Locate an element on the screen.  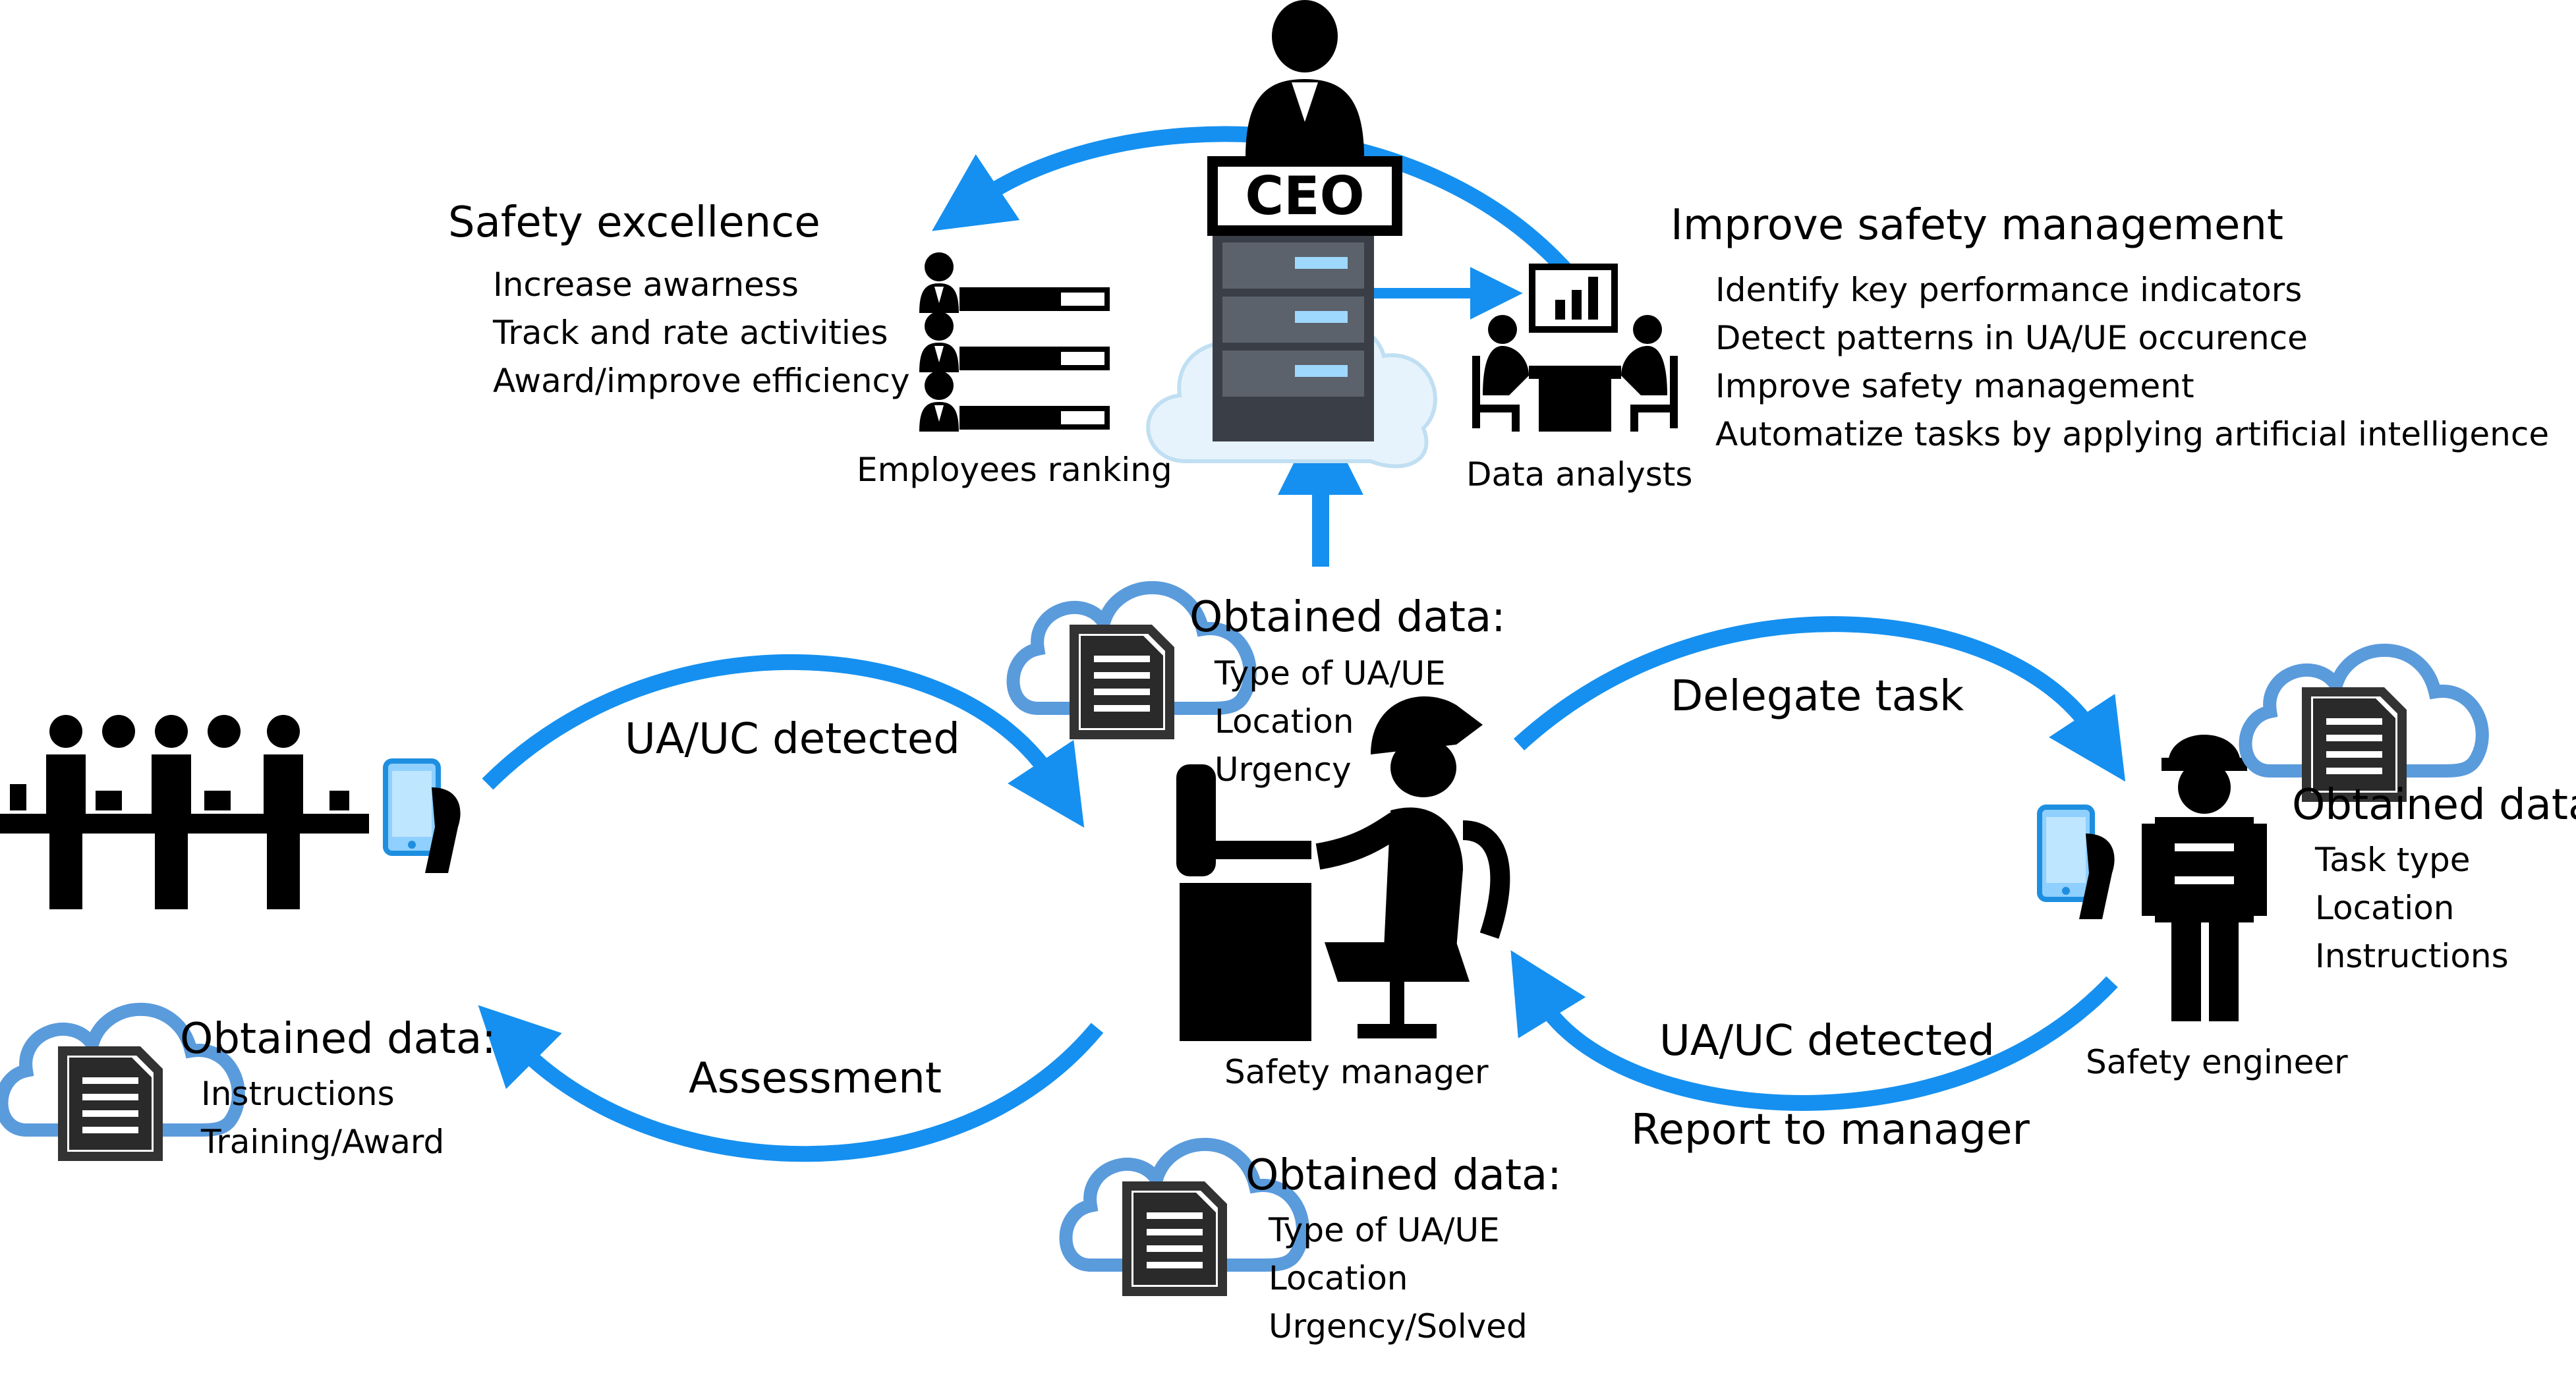
arrow-workers-to-manager is located at coordinates (784, 741).